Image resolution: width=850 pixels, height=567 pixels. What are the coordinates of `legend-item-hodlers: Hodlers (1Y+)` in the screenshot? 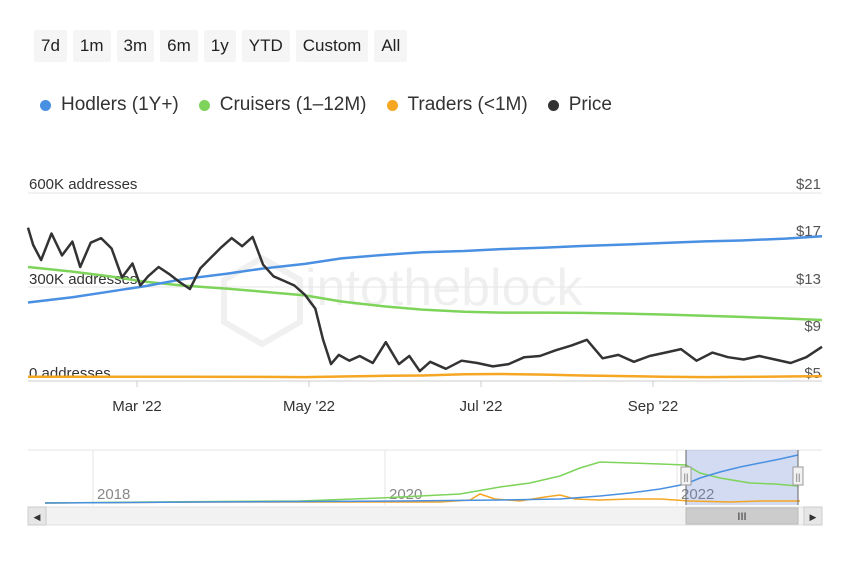 It's located at (109, 105).